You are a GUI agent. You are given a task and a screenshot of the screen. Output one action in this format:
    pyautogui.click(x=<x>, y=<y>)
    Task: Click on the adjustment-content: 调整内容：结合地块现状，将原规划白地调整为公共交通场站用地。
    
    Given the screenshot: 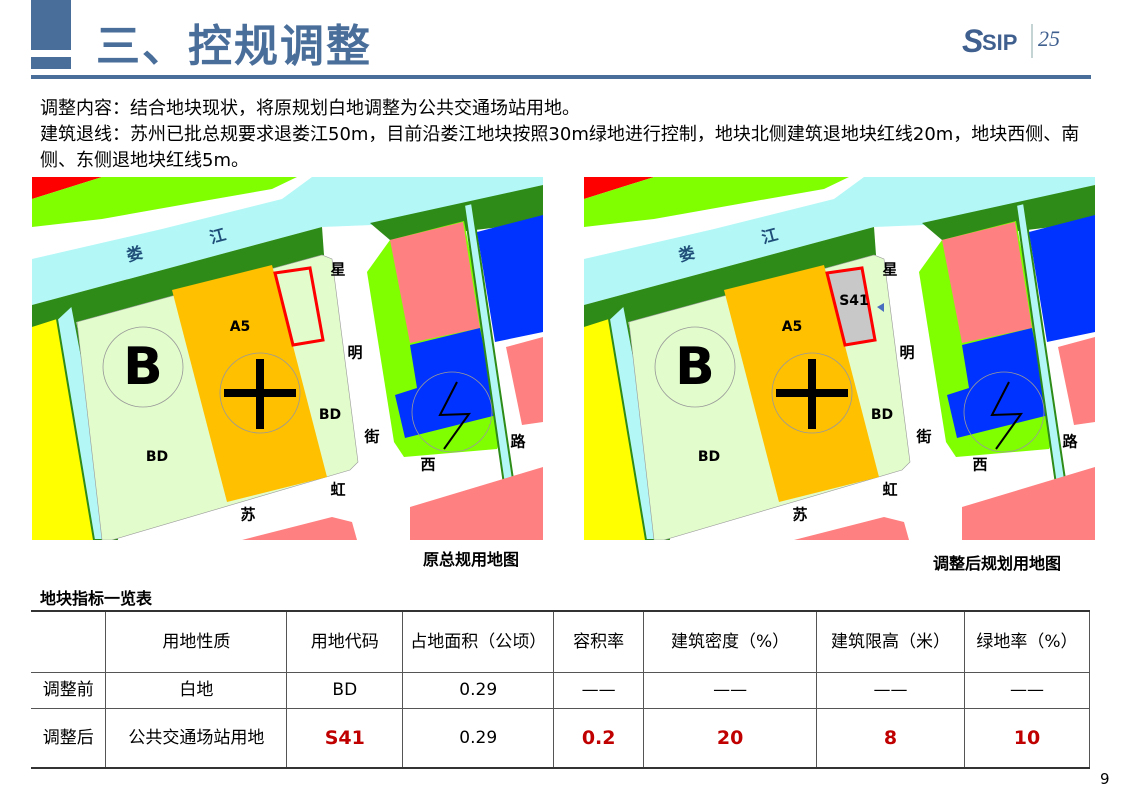 What is the action you would take?
    pyautogui.click(x=310, y=108)
    